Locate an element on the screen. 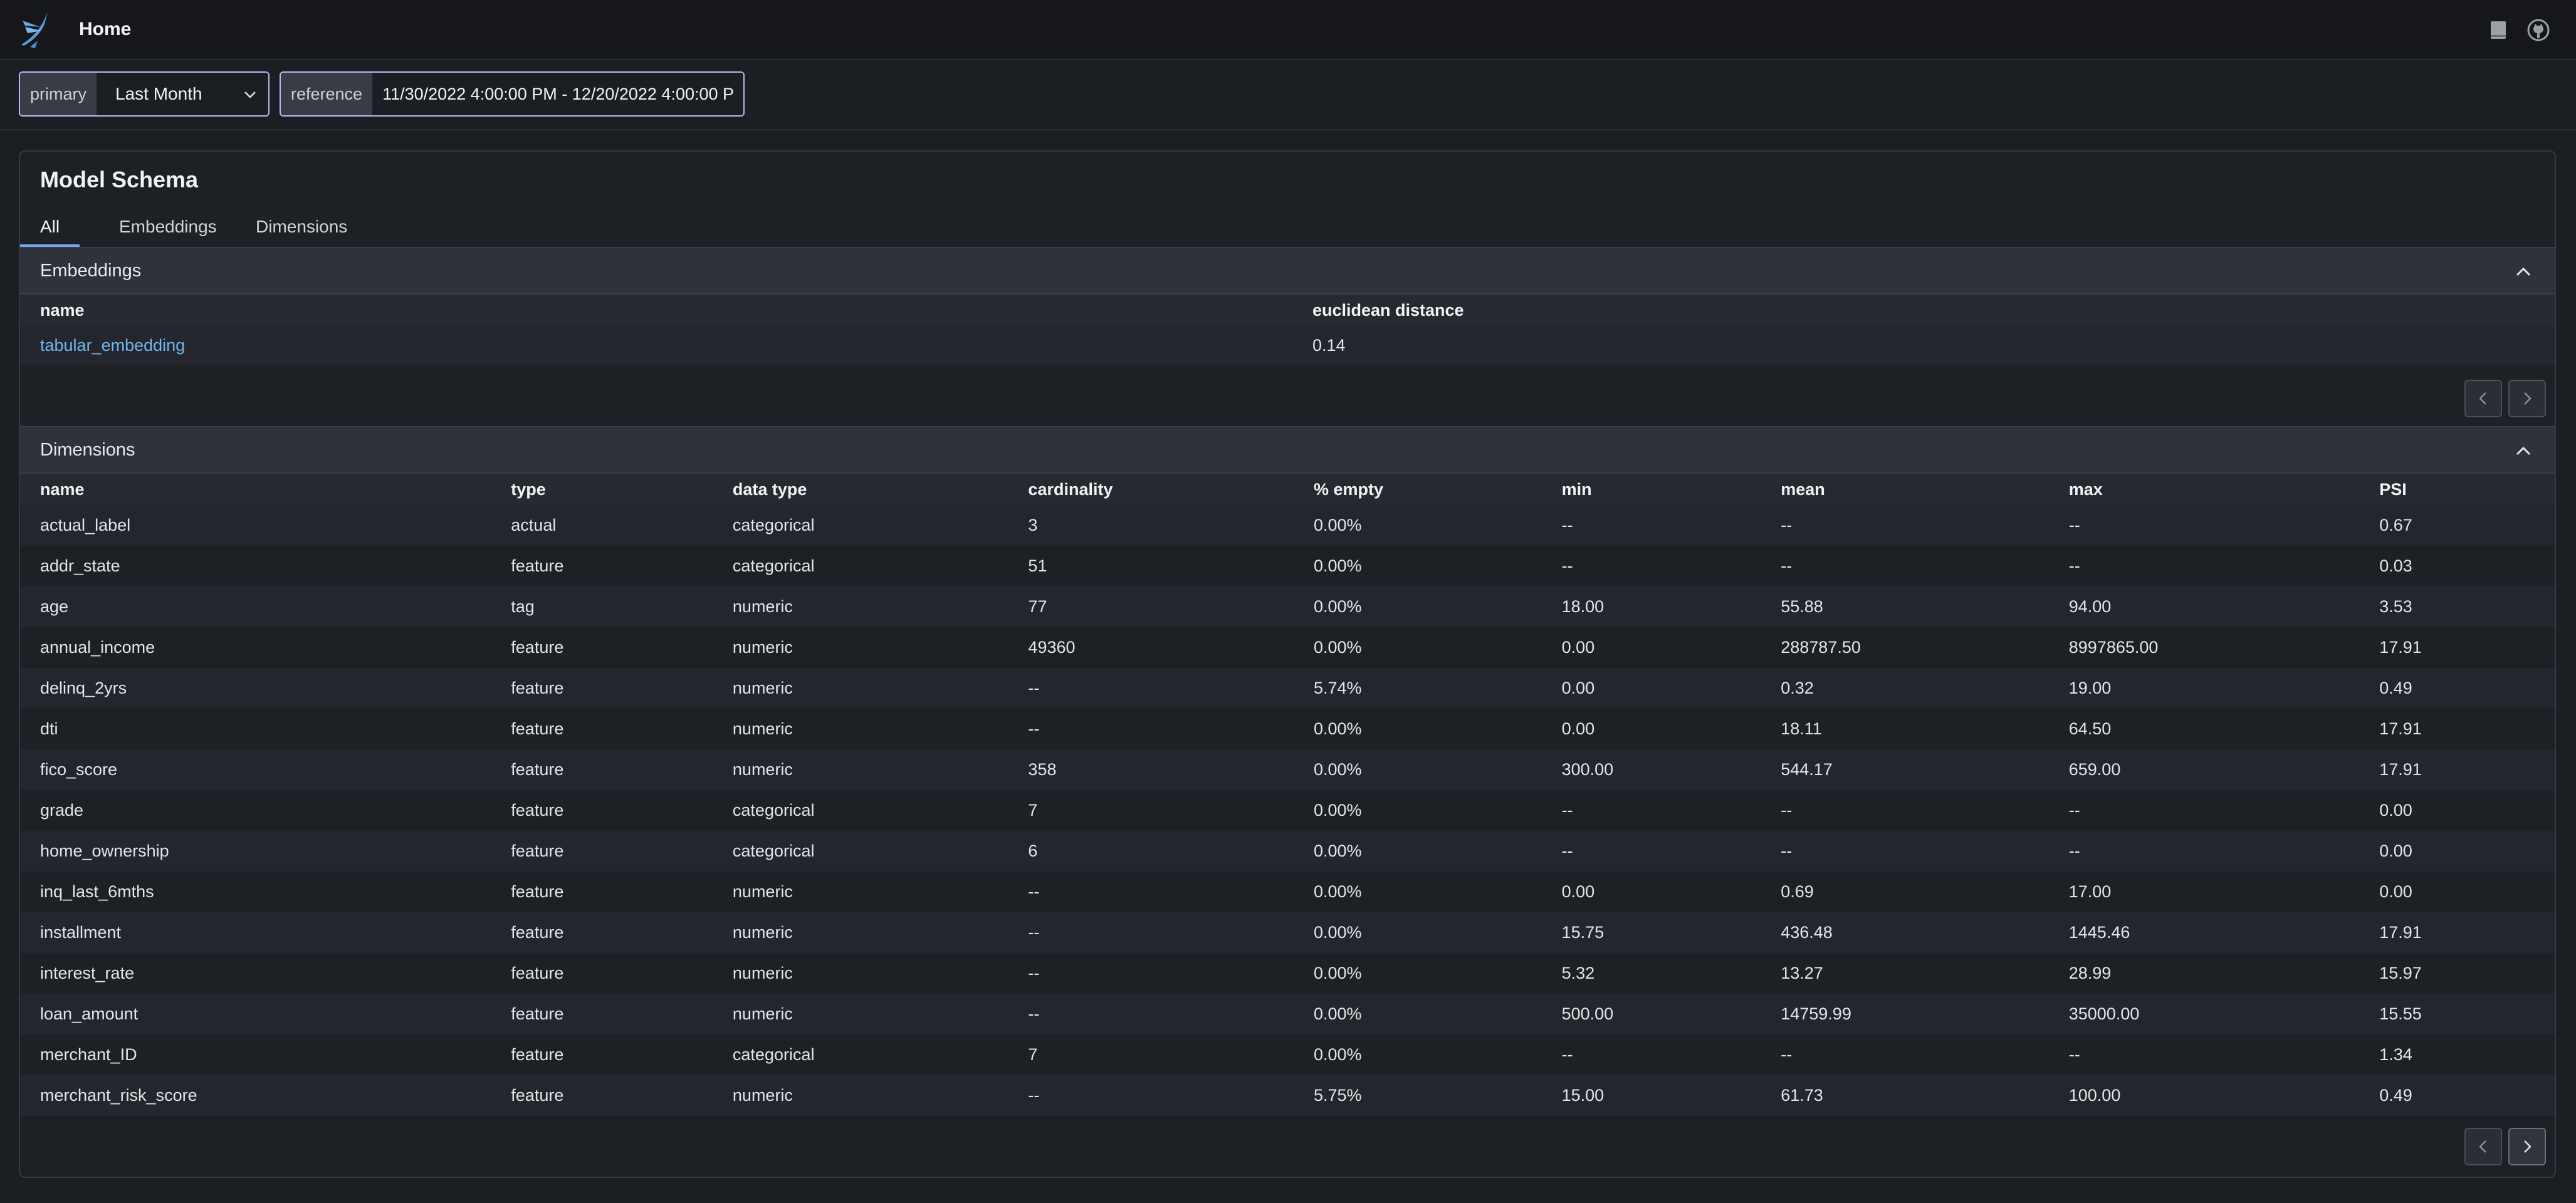 This screenshot has height=1203, width=2576. primary-time-range-value: Last Month is located at coordinates (158, 94).